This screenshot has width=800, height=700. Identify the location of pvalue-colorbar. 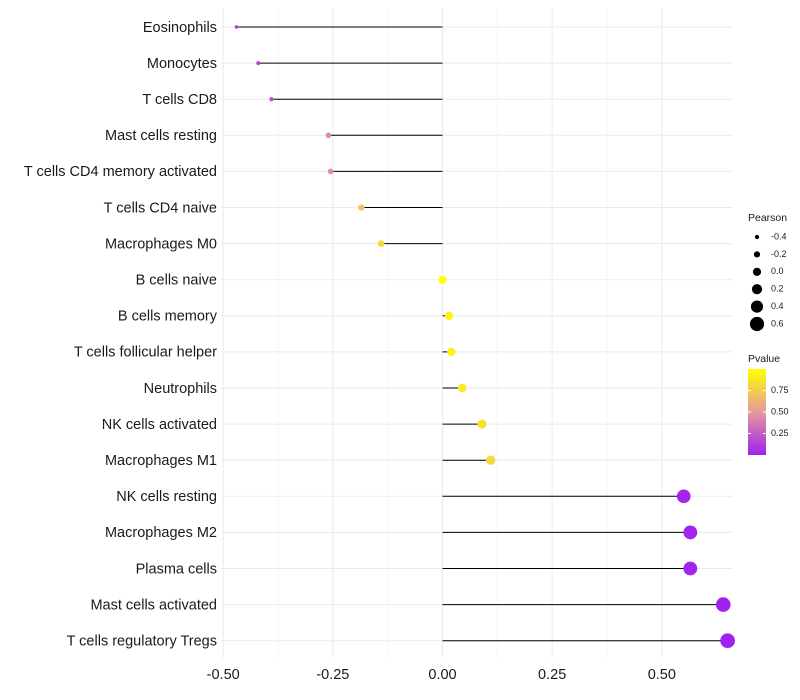
(757, 412).